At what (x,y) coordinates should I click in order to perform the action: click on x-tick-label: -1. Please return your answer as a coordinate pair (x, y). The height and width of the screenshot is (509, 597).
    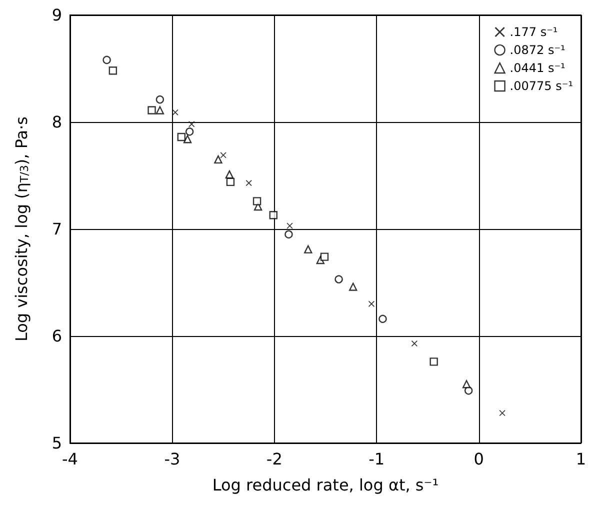
    Looking at the image, I should click on (376, 459).